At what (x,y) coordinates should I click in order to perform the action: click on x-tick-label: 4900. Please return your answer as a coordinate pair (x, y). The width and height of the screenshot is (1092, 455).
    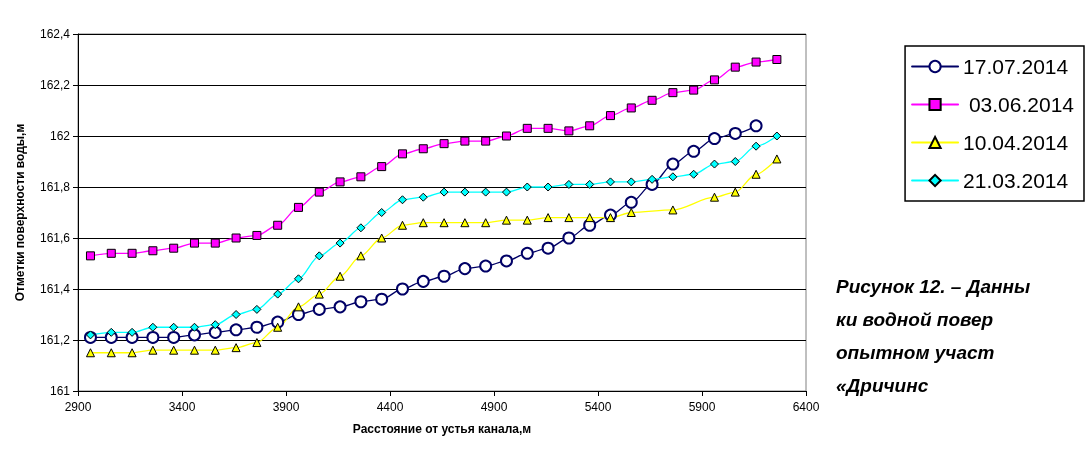
    Looking at the image, I should click on (494, 407).